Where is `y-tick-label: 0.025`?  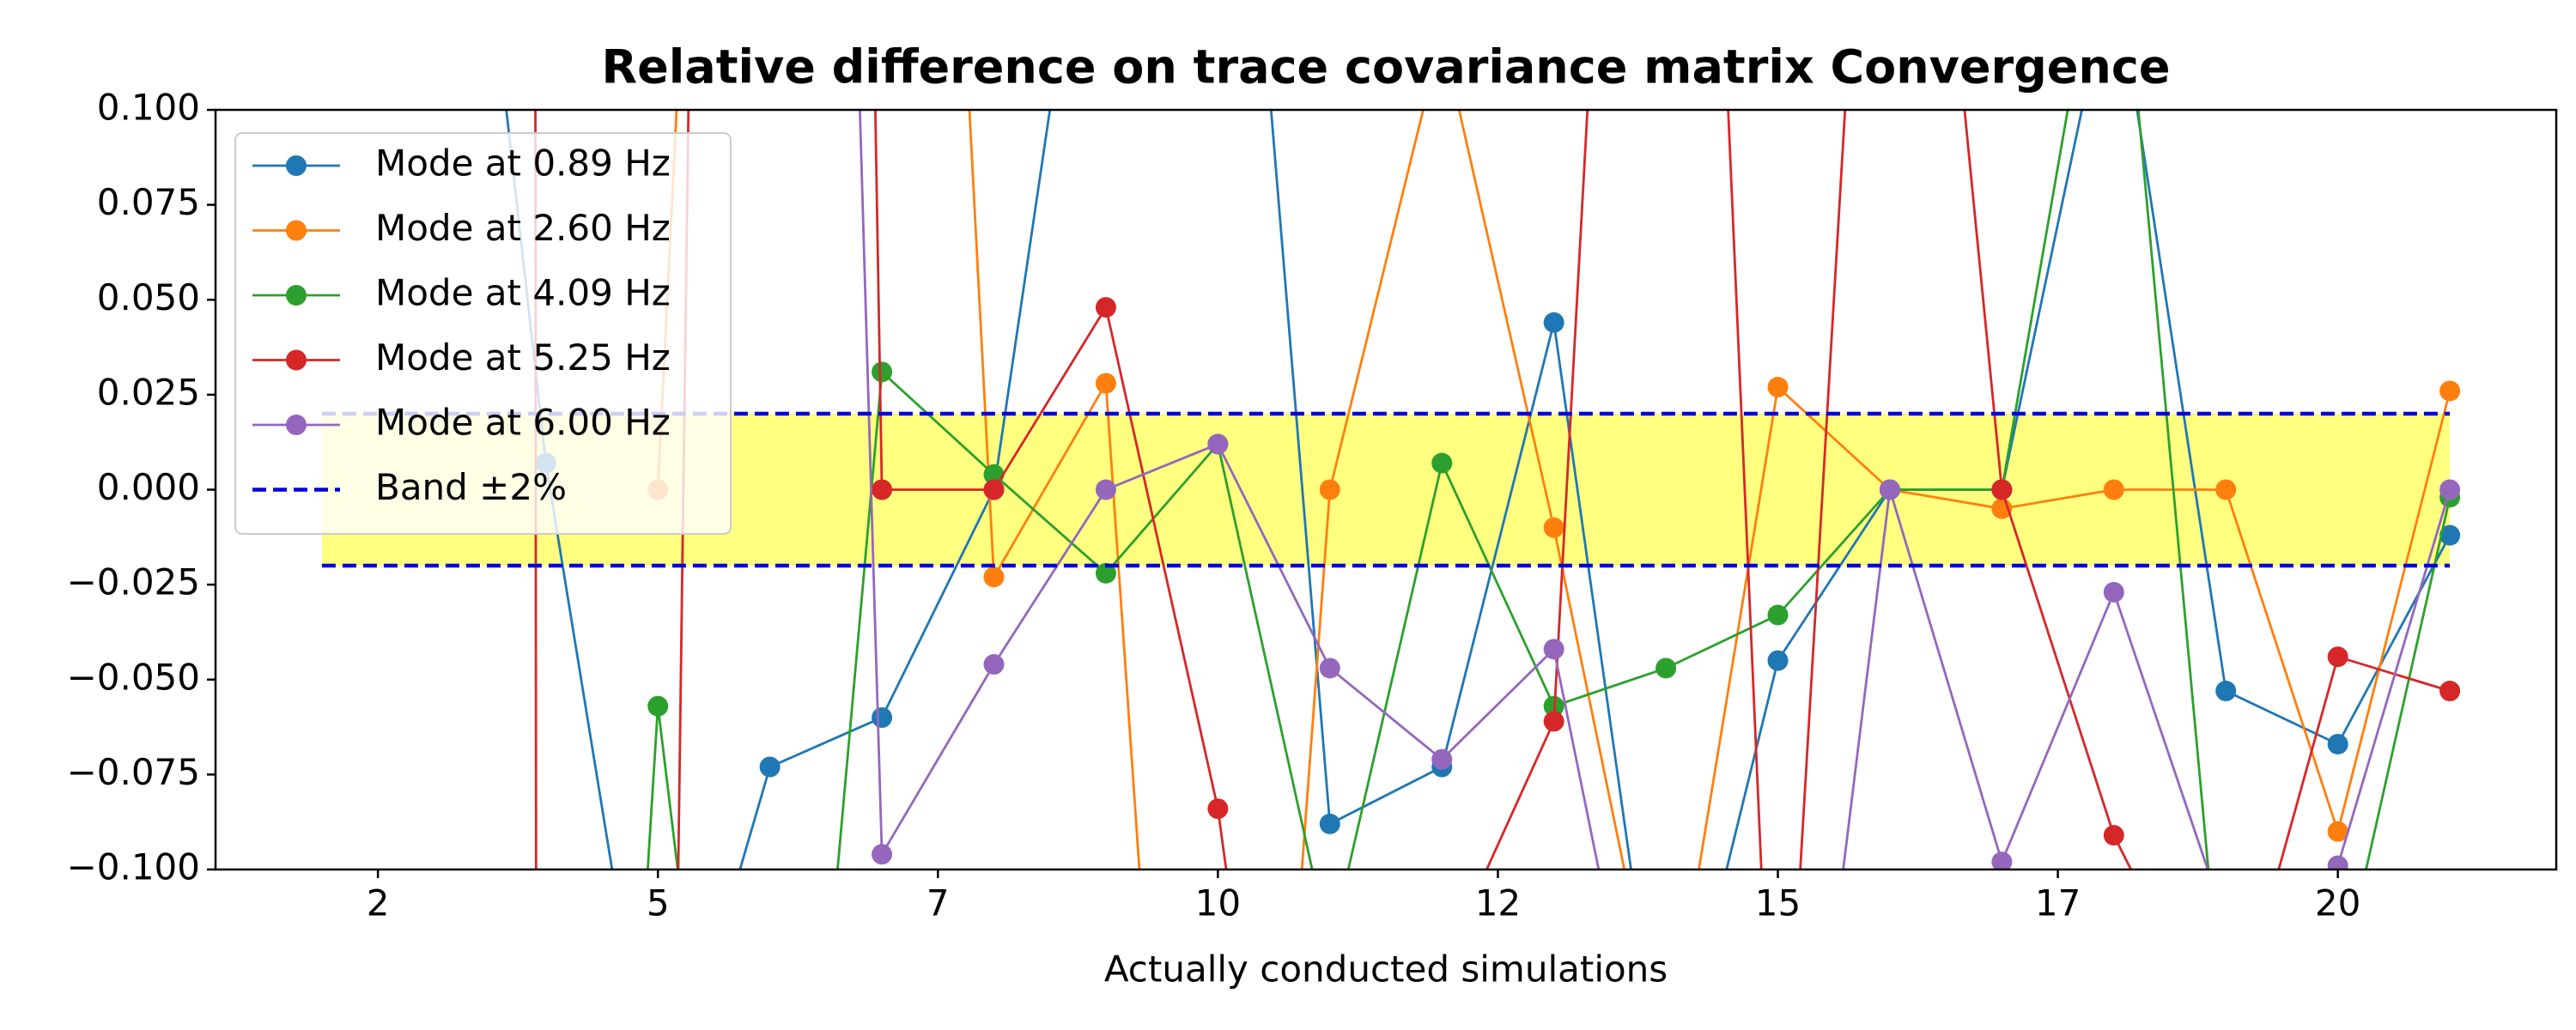 y-tick-label: 0.025 is located at coordinates (148, 392).